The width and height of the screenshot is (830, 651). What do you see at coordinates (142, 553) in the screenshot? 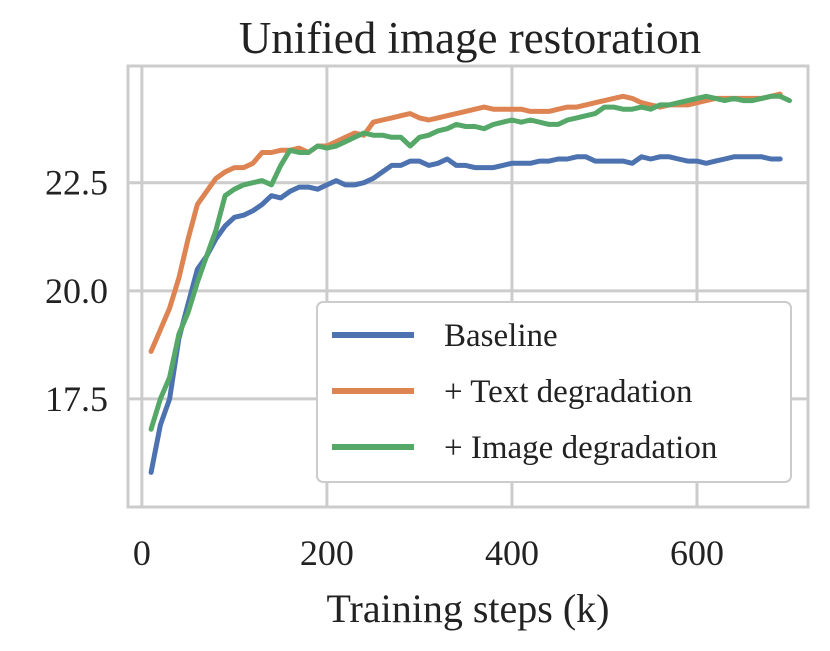
I see `x-tick-label: 0` at bounding box center [142, 553].